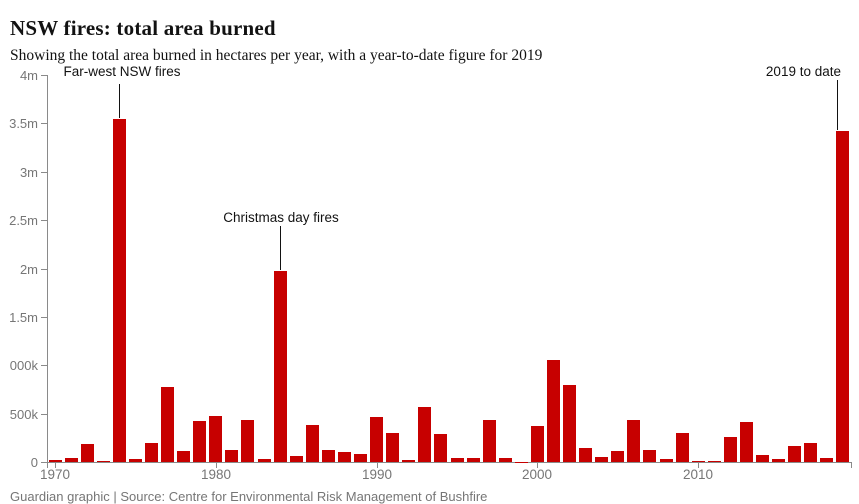 The height and width of the screenshot is (504, 859). Describe the element at coordinates (135, 460) in the screenshot. I see `bar-1975` at that location.